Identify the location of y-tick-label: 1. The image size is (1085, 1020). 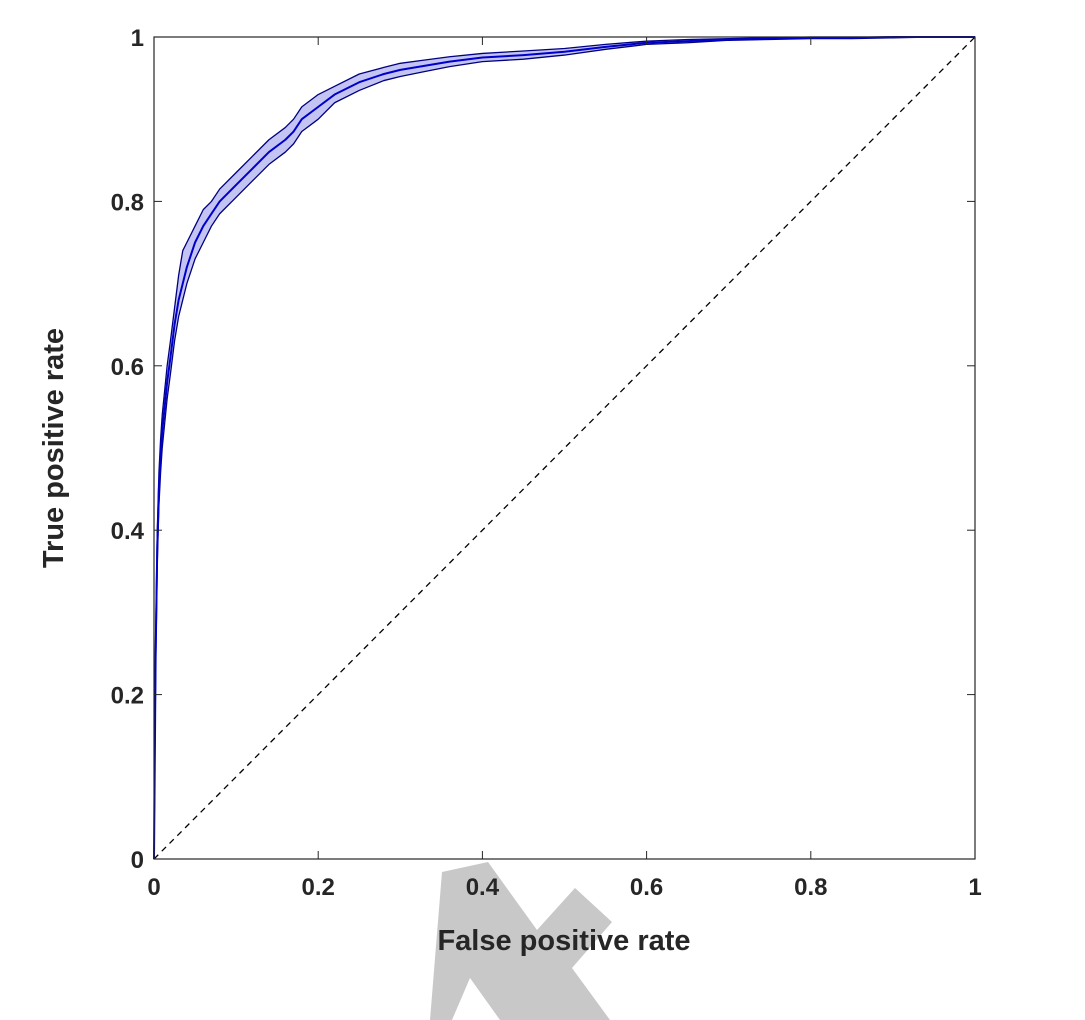
(137, 38).